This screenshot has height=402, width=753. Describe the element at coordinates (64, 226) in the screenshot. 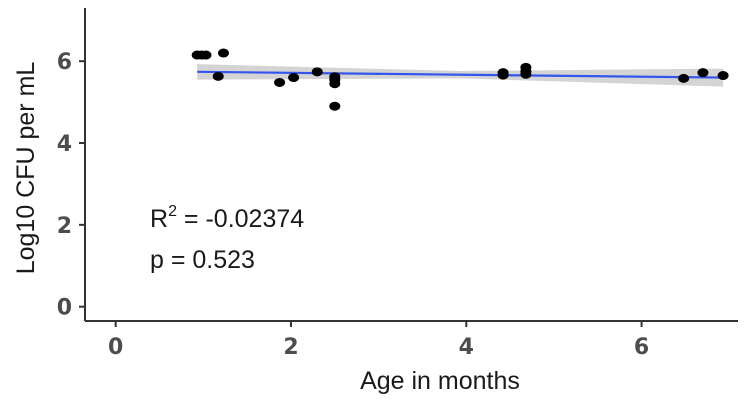

I see `y-tick-label: 2` at that location.